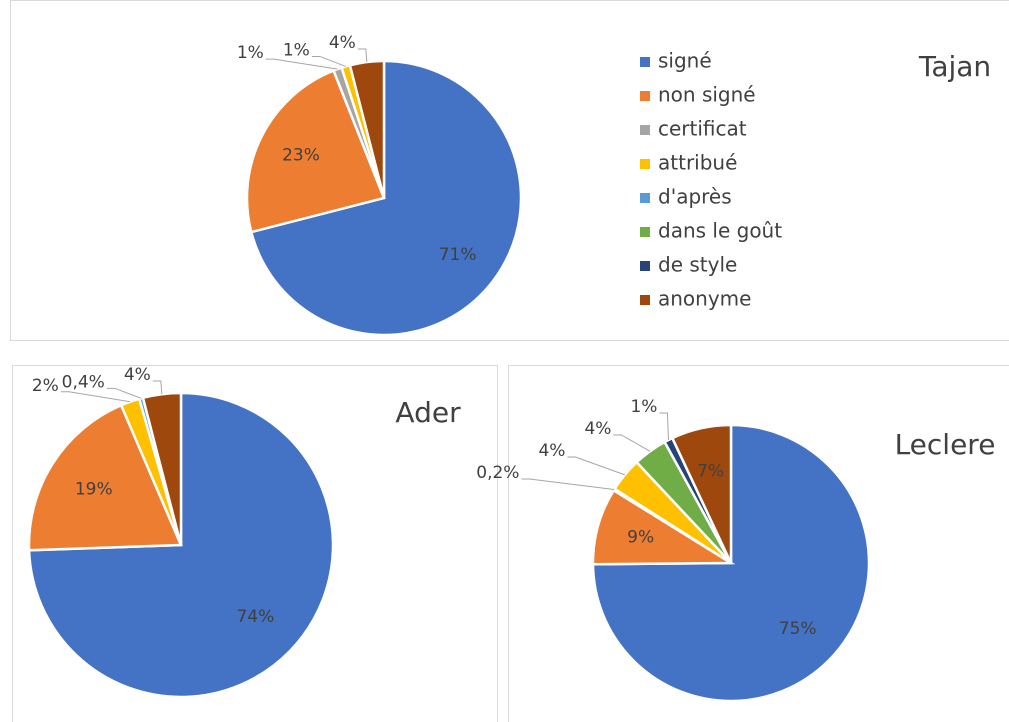 The width and height of the screenshot is (1009, 722). Describe the element at coordinates (640, 538) in the screenshot. I see `data-label: 9%` at that location.